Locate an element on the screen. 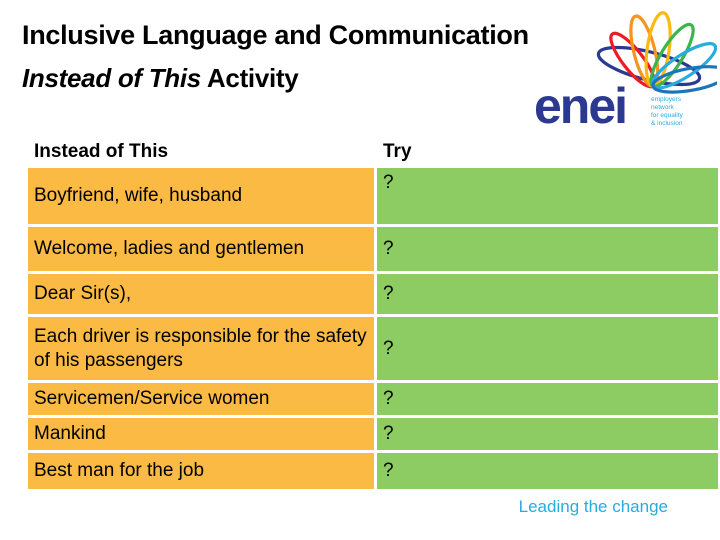 The height and width of the screenshot is (540, 720). subtitle-italic-part: Instead of This is located at coordinates (111, 78).